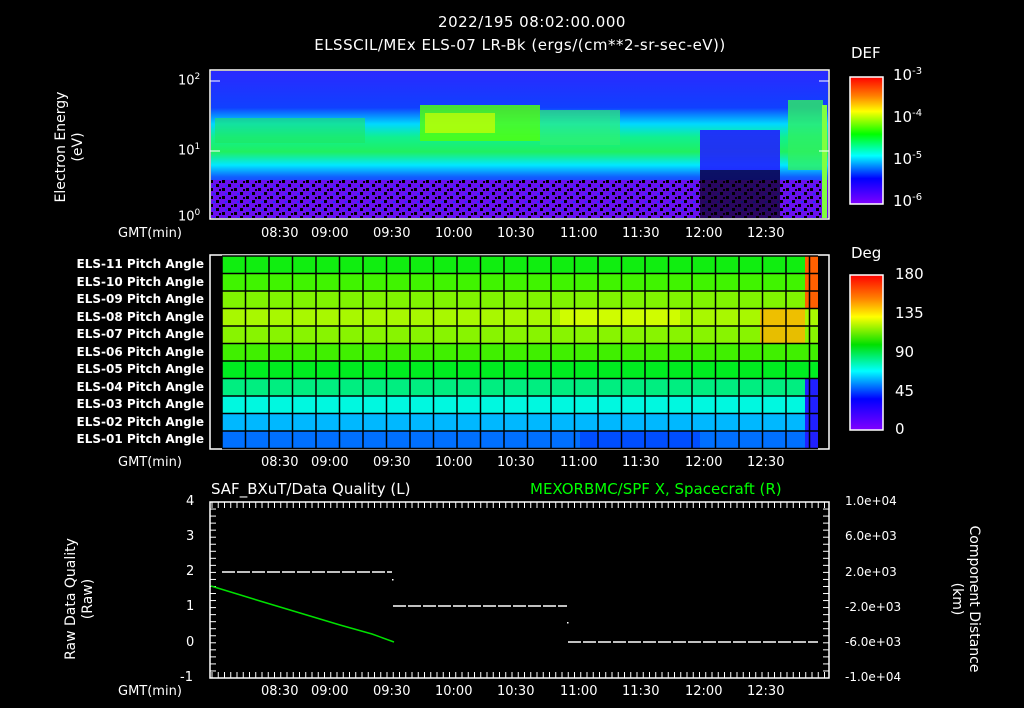 The width and height of the screenshot is (1024, 708). What do you see at coordinates (190, 536) in the screenshot?
I see `left-tick-3: 3` at bounding box center [190, 536].